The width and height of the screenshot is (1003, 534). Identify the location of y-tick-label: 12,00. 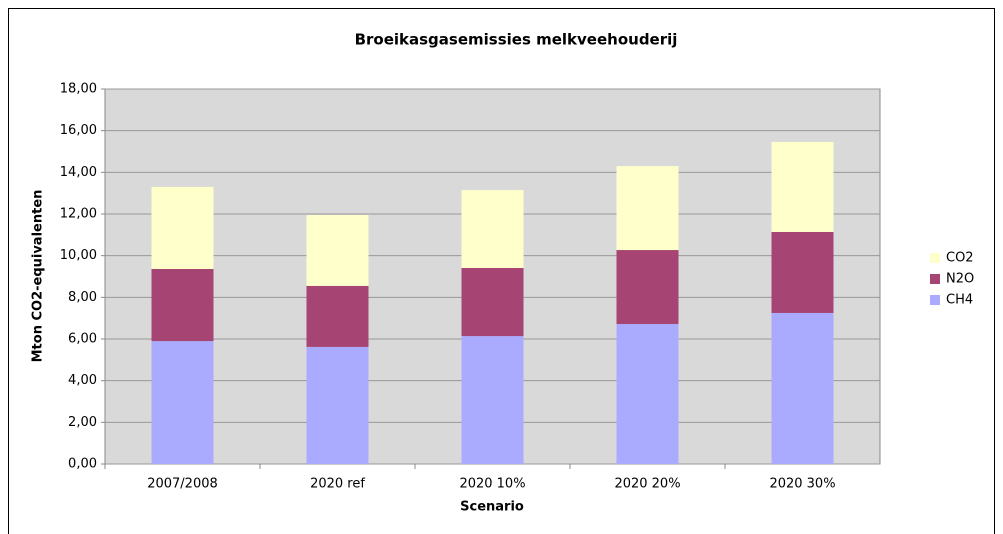
(78, 214).